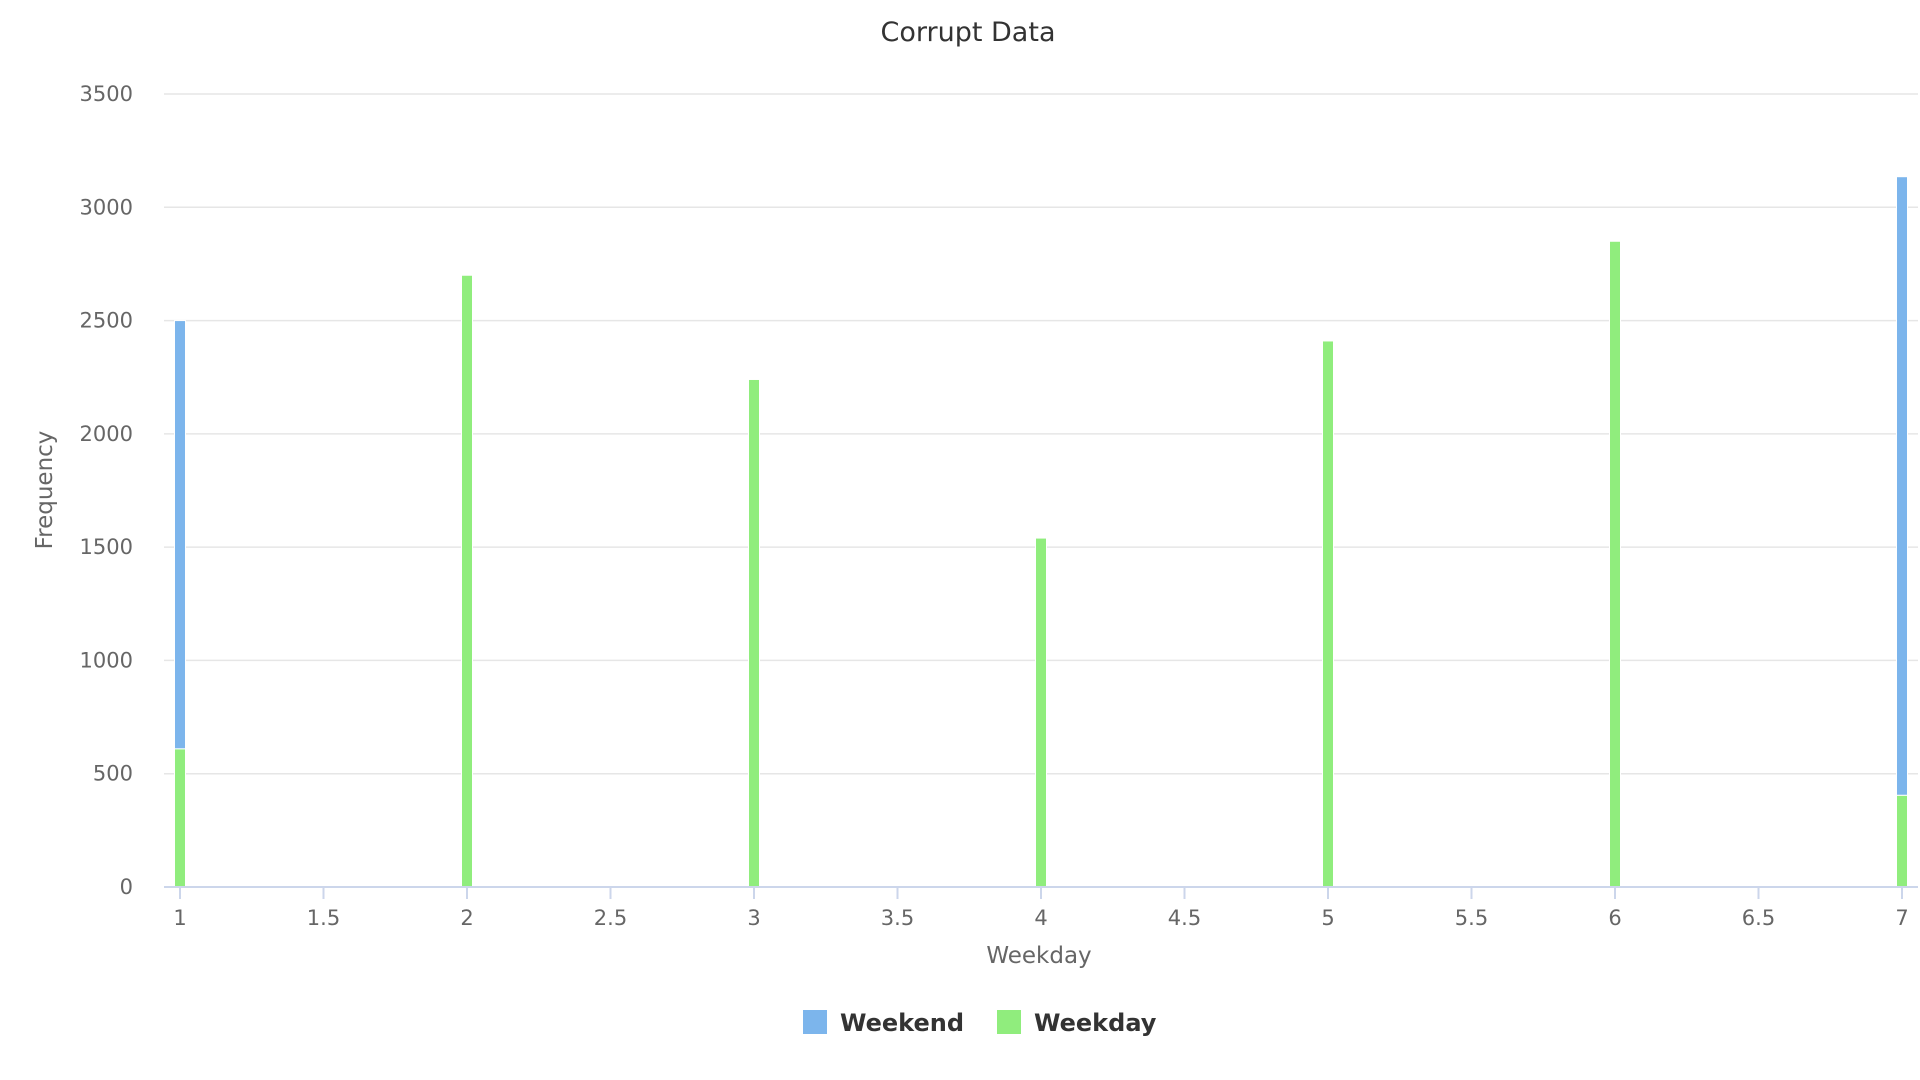 The width and height of the screenshot is (1920, 1080). Describe the element at coordinates (1038, 956) in the screenshot. I see `x-axis-title: Weekday` at that location.